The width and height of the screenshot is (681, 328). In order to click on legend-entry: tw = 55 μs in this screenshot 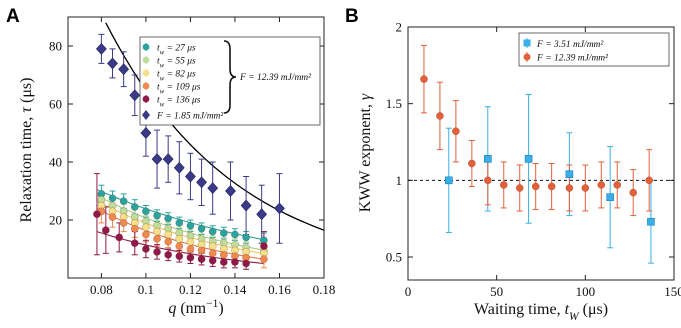, I will do `click(176, 63)`.